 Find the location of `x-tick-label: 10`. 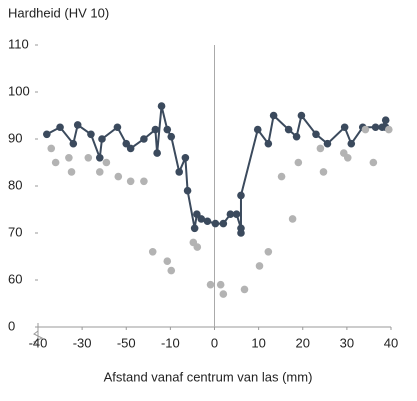

x-tick-label: 10 is located at coordinates (258, 342).